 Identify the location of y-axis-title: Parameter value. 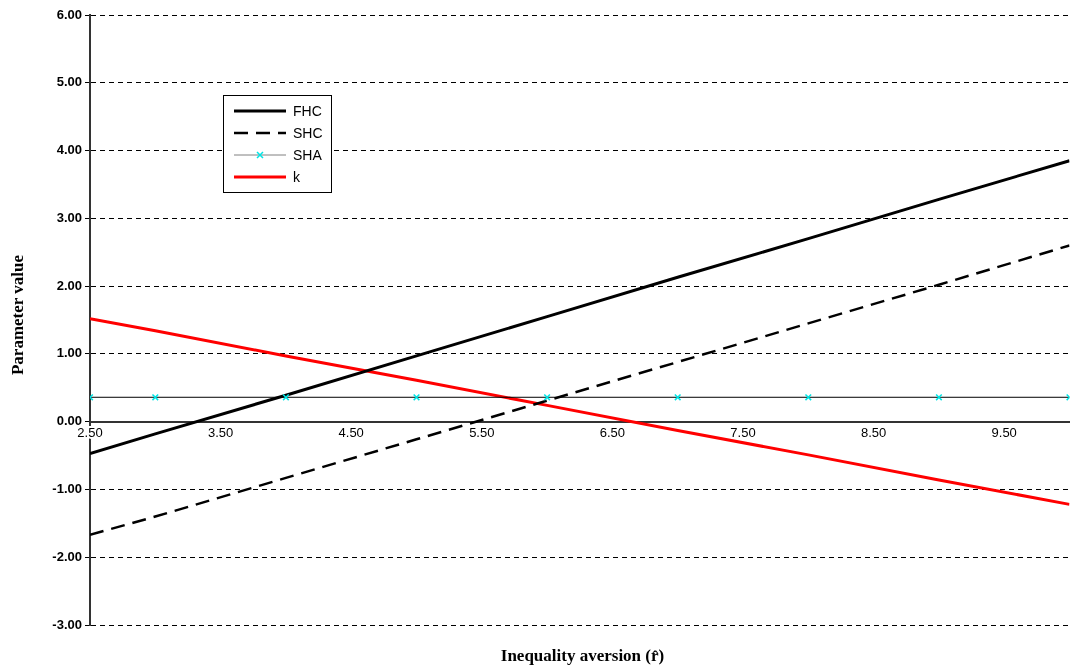
(18, 315).